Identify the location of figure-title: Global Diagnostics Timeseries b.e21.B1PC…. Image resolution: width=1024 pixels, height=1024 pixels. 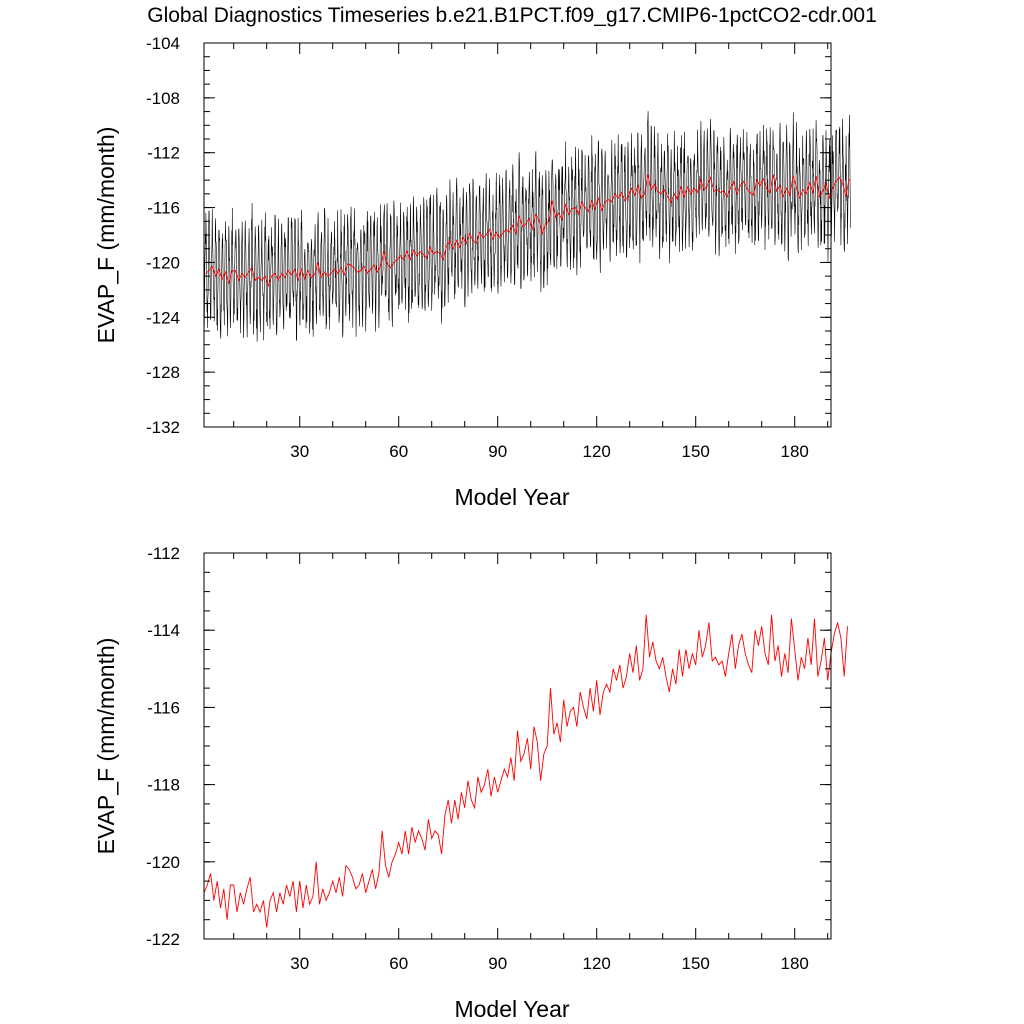
(512, 15).